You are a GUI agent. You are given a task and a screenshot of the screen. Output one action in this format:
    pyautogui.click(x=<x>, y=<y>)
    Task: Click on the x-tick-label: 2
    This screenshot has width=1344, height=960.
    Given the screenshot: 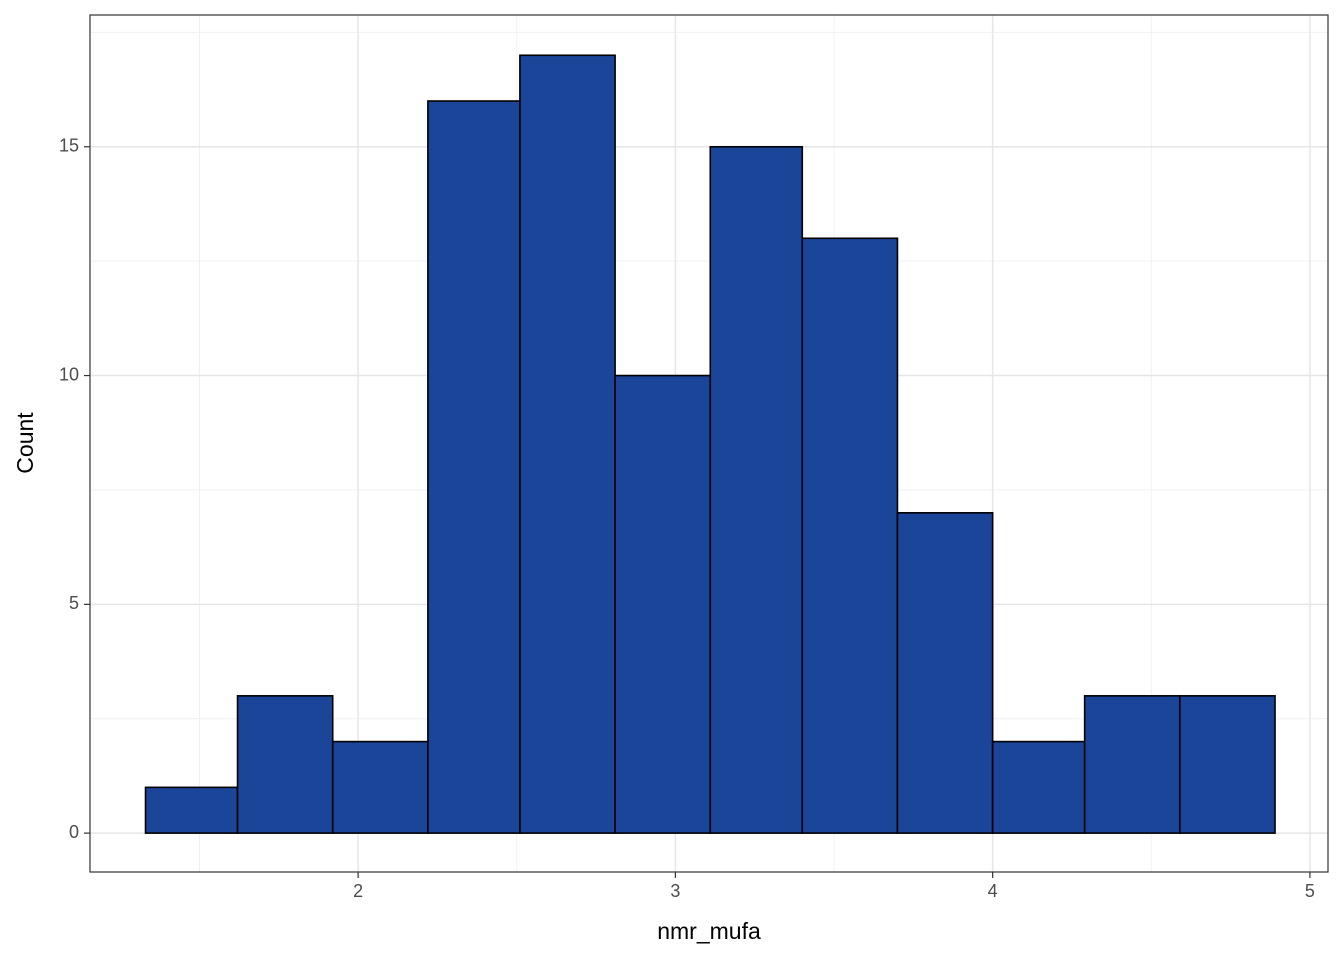 What is the action you would take?
    pyautogui.click(x=358, y=891)
    